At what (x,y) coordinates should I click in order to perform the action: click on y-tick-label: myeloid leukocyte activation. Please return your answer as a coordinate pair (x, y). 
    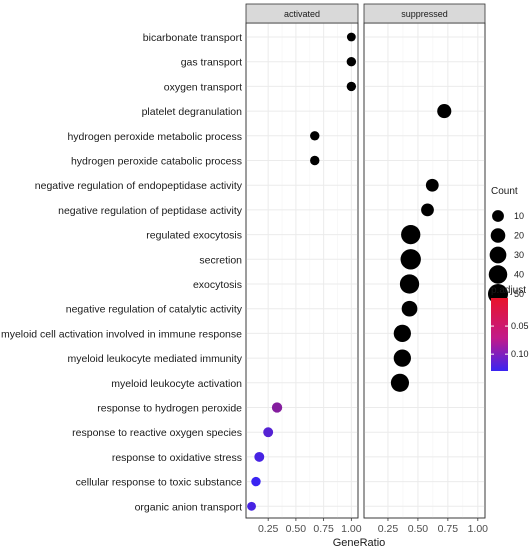
    Looking at the image, I should click on (176, 384).